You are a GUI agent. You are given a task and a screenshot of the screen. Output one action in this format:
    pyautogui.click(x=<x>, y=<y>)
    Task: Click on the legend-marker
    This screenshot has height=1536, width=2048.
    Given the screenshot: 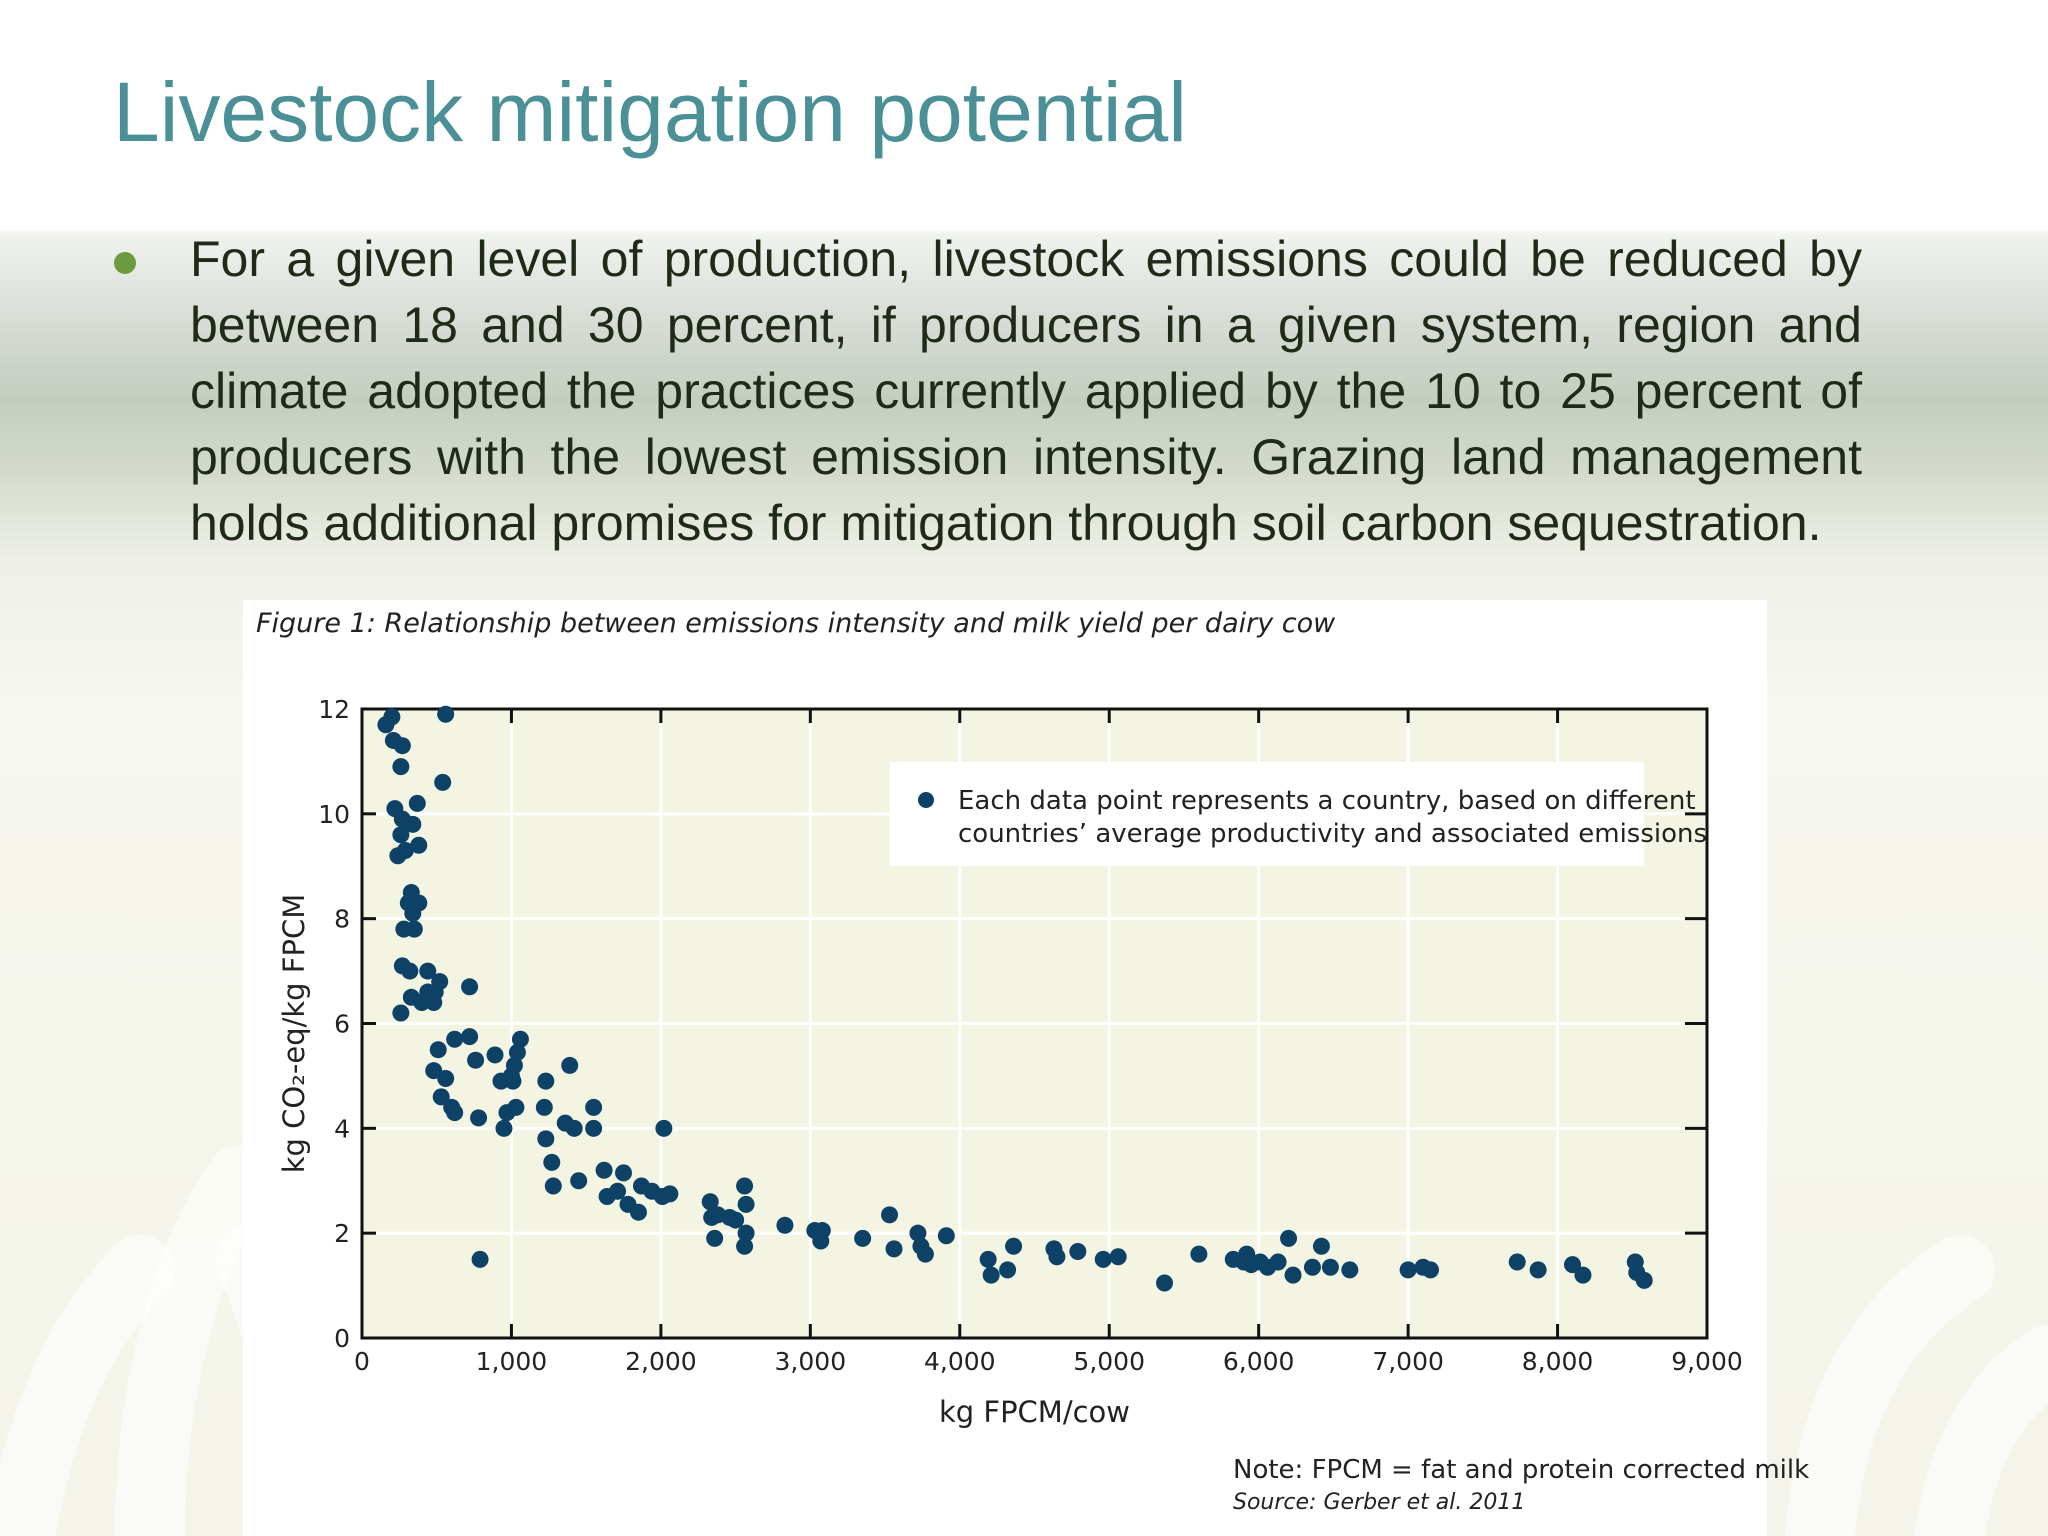 What is the action you would take?
    pyautogui.click(x=926, y=800)
    